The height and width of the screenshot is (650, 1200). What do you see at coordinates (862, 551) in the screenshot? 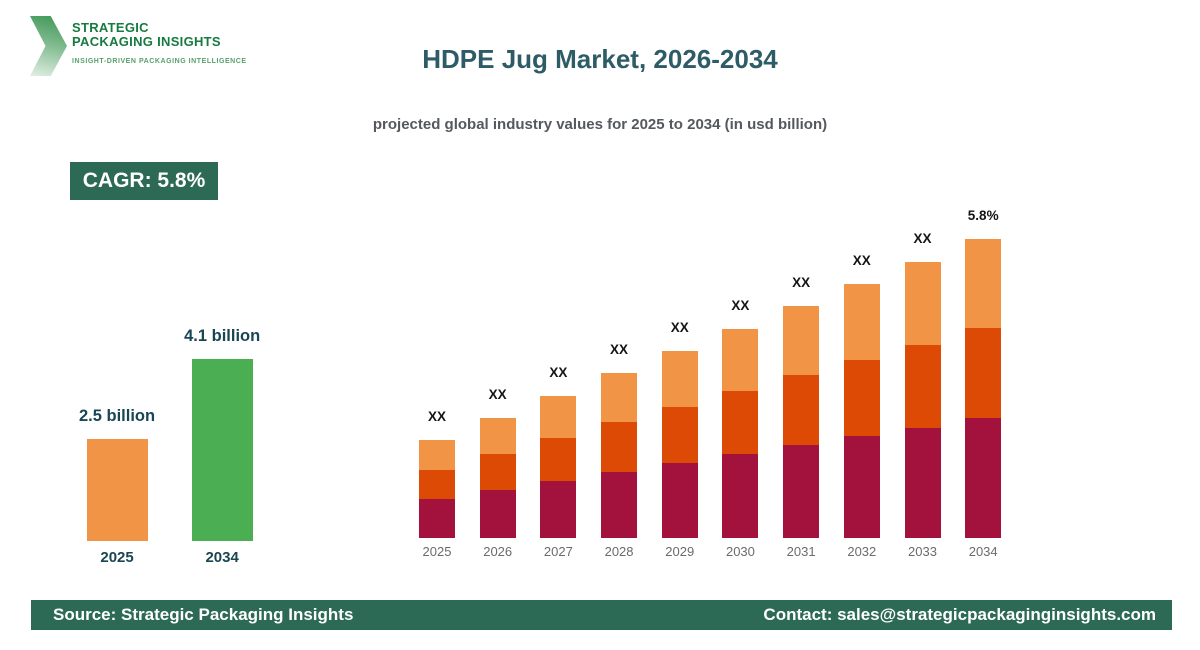
I see `stacked-axis-label-2032: 2032` at bounding box center [862, 551].